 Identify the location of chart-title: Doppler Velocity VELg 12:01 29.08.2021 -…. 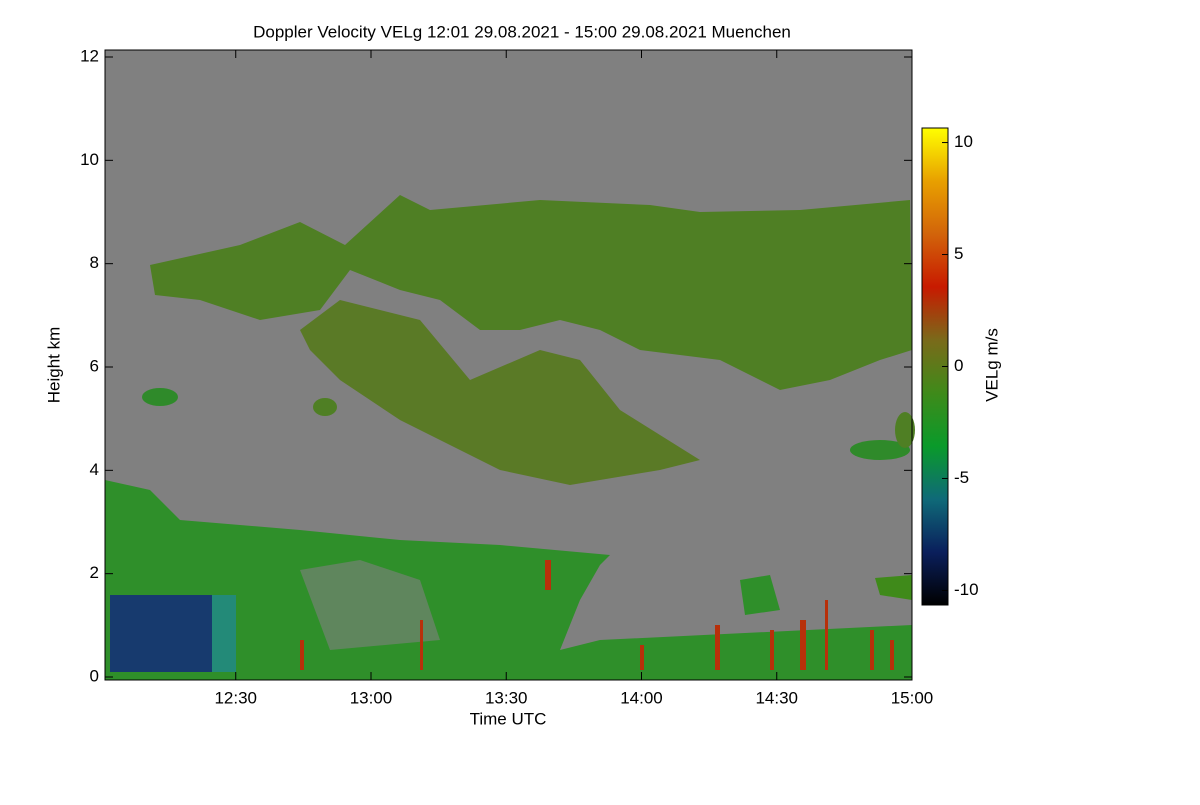
(522, 31).